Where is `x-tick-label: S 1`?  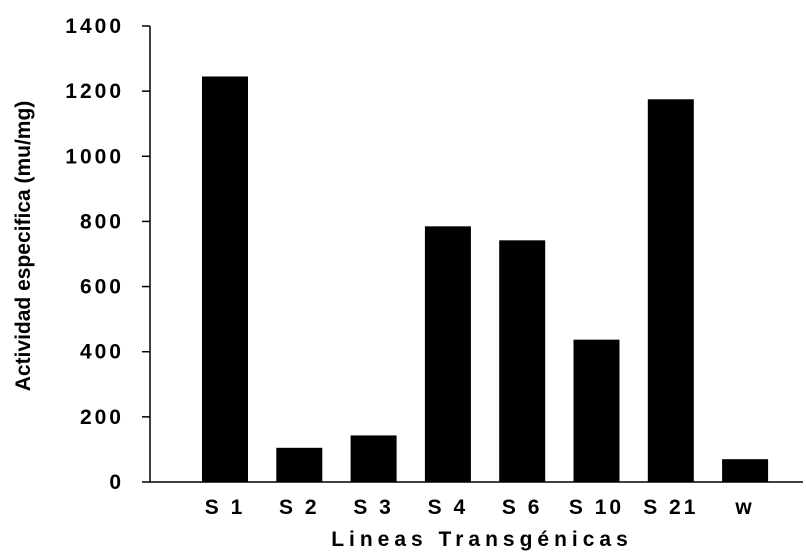 x-tick-label: S 1 is located at coordinates (225, 507).